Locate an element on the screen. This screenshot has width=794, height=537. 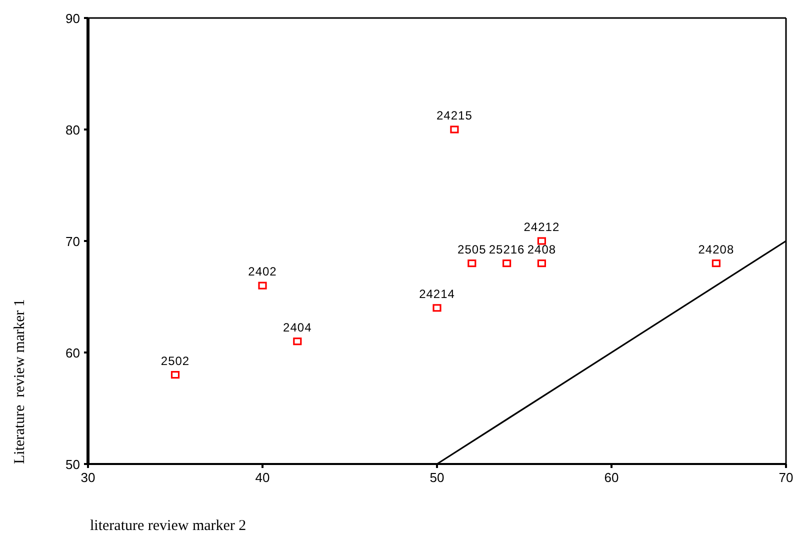
annotation: 24215 is located at coordinates (454, 115).